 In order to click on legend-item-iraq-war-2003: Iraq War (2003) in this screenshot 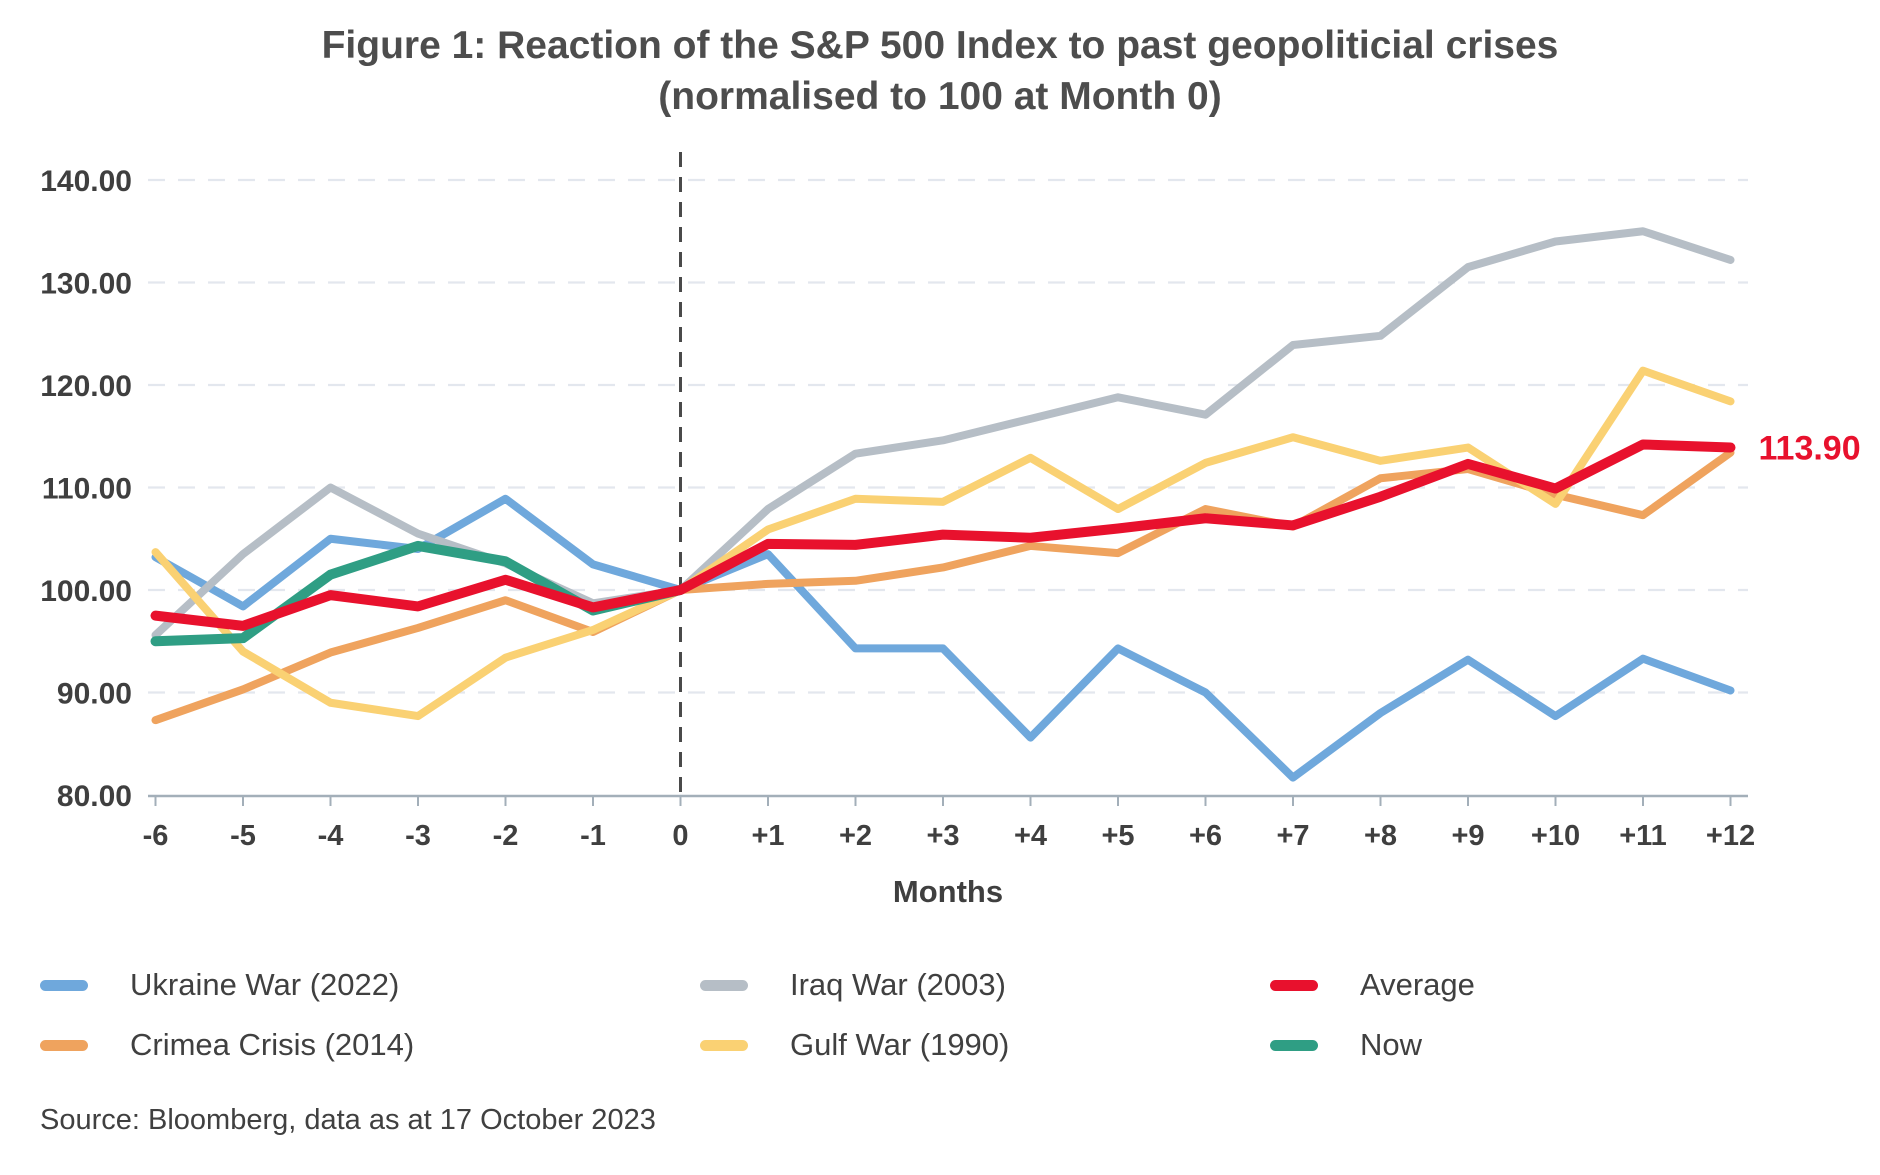, I will do `click(853, 984)`.